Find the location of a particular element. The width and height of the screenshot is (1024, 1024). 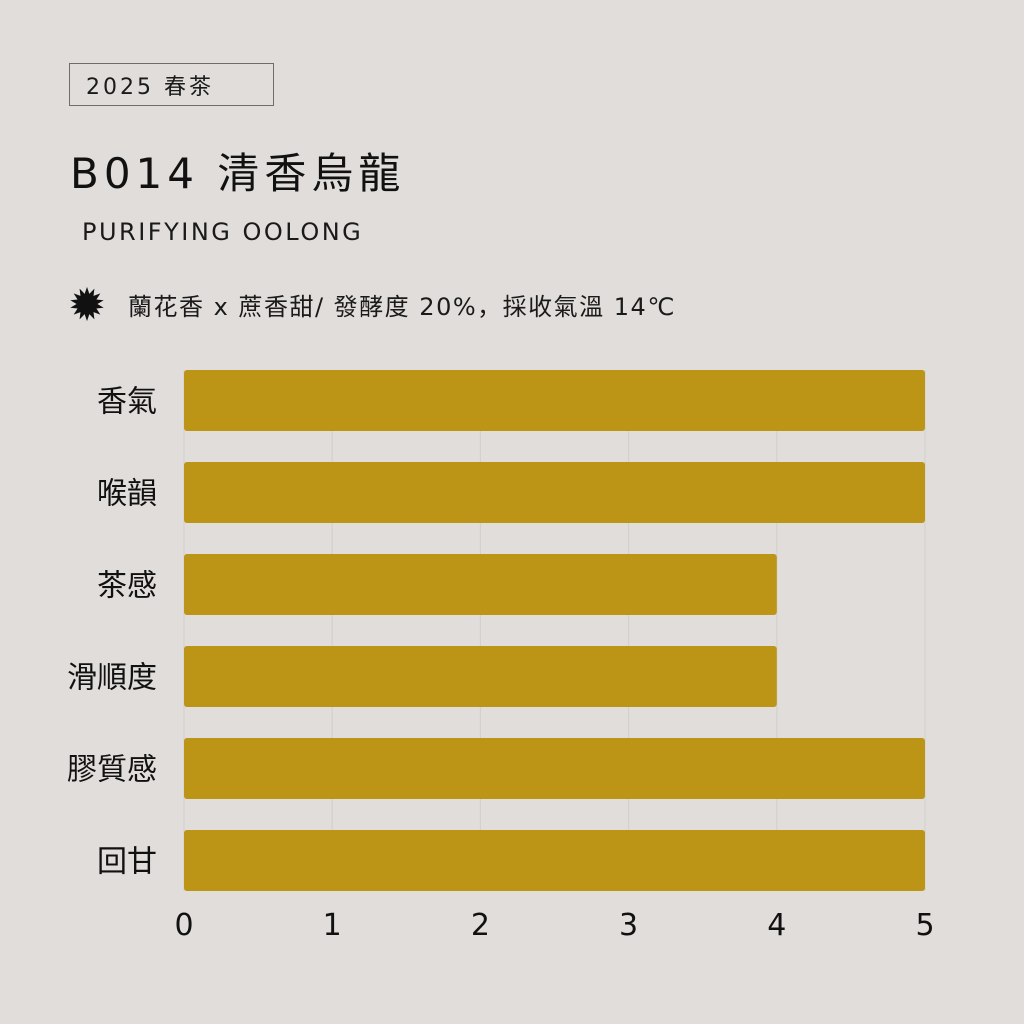

x-tick-label: 1 is located at coordinates (332, 925).